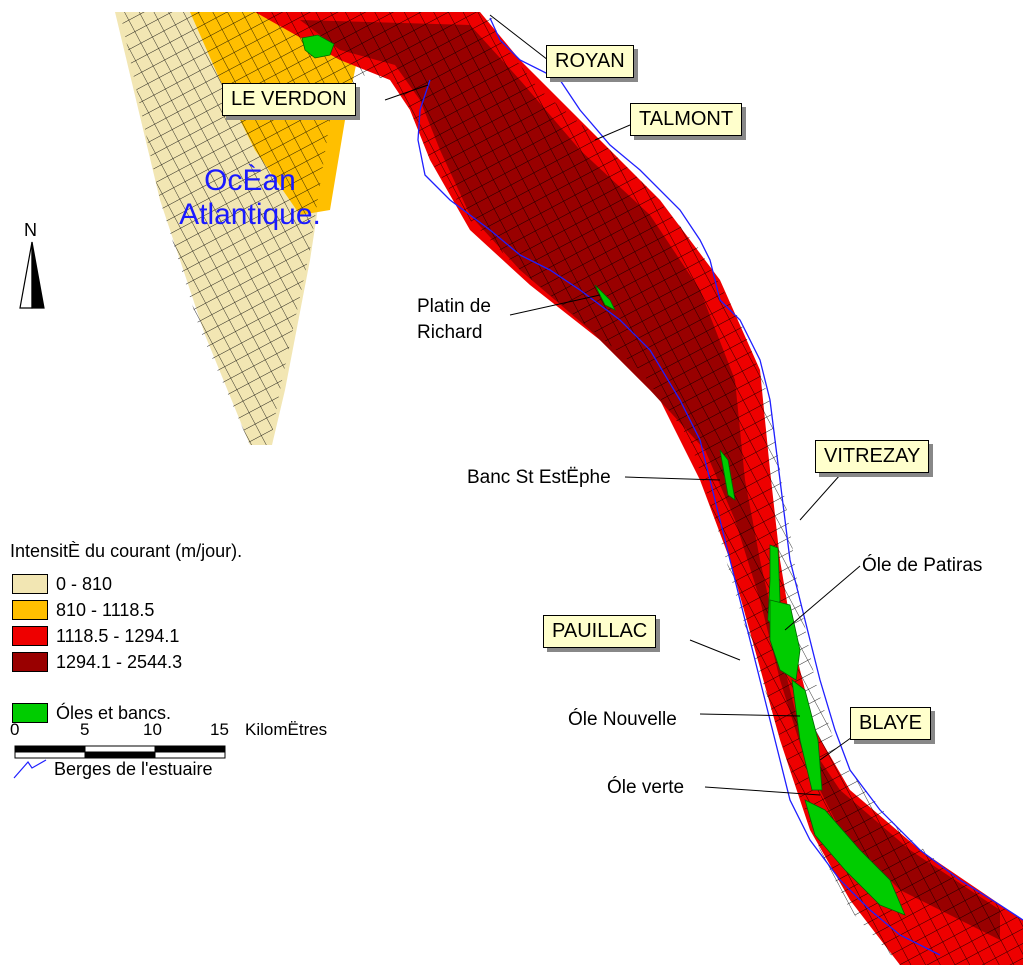 This screenshot has width=1023, height=965. Describe the element at coordinates (105, 609) in the screenshot. I see `legend-label: 810 - 1118.5` at that location.